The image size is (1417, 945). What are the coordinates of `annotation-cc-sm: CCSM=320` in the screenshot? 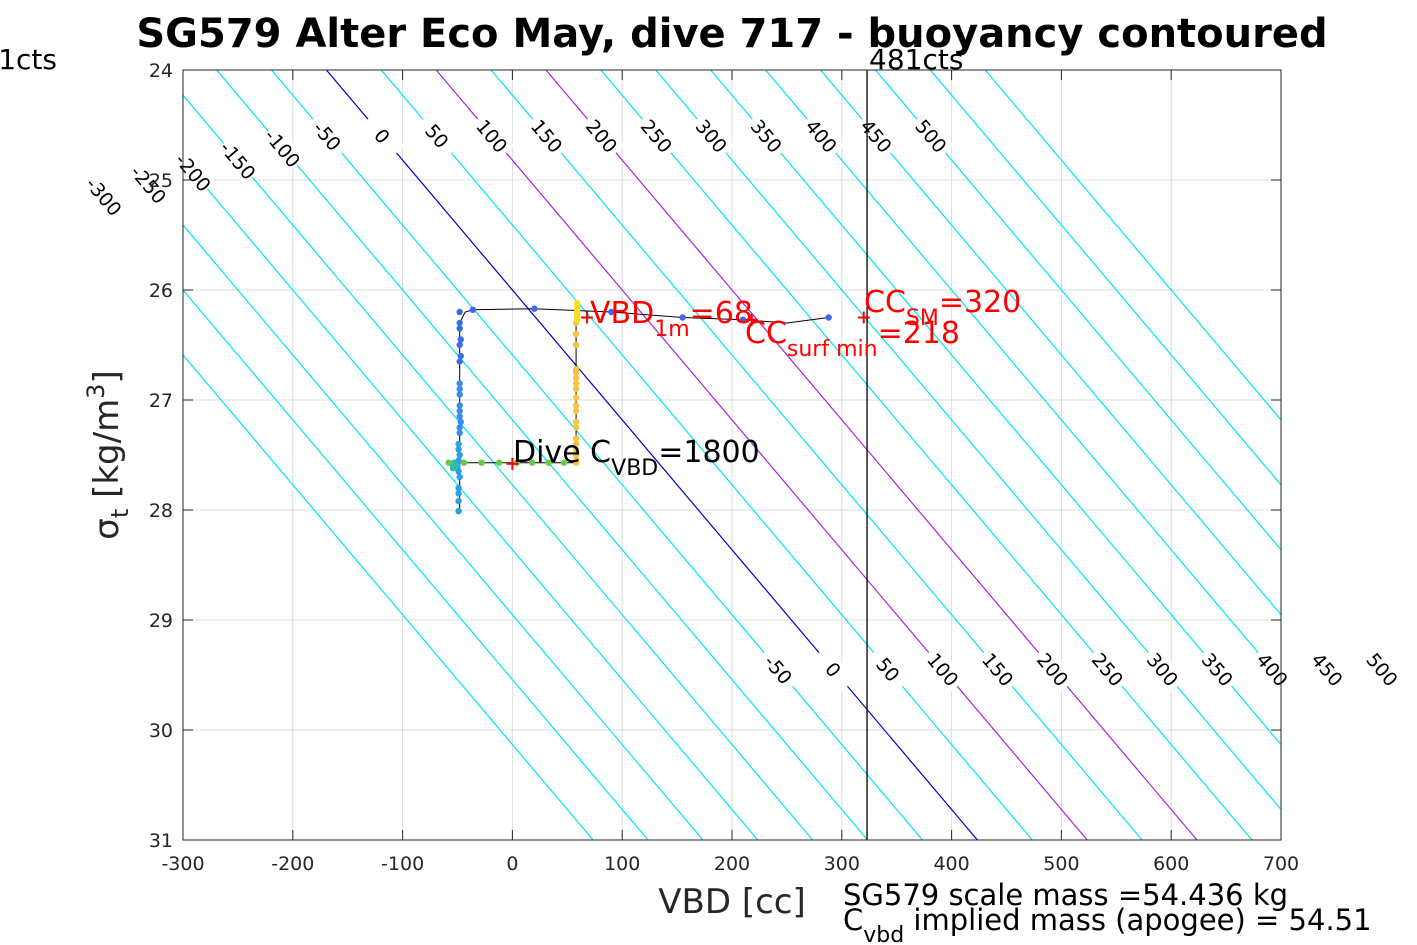 It's located at (942, 308).